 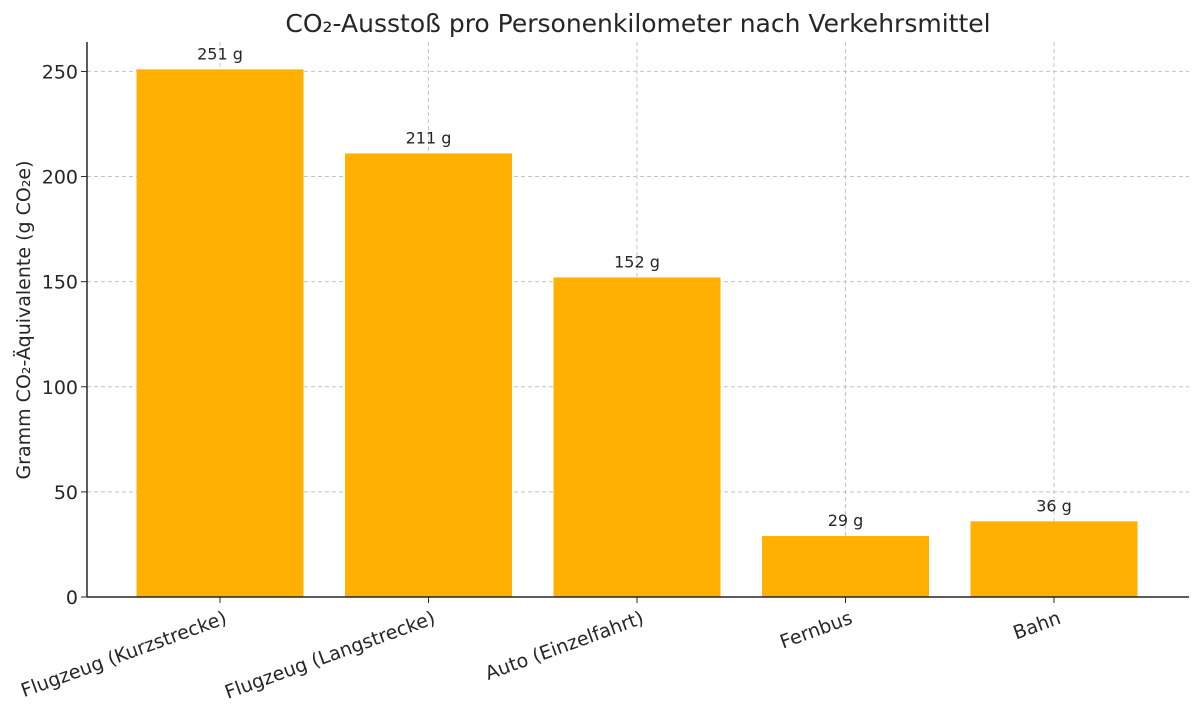 I want to click on y-tick-label: 100, so click(x=60, y=388).